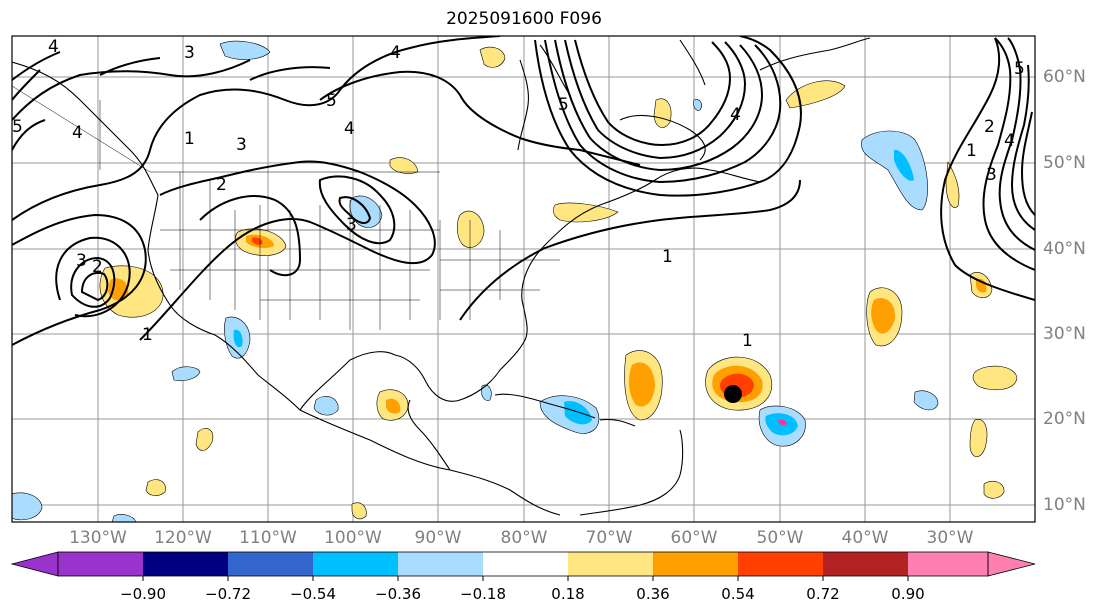 This screenshot has height=615, width=1105. What do you see at coordinates (950, 538) in the screenshot?
I see `lon-label: 30°W` at bounding box center [950, 538].